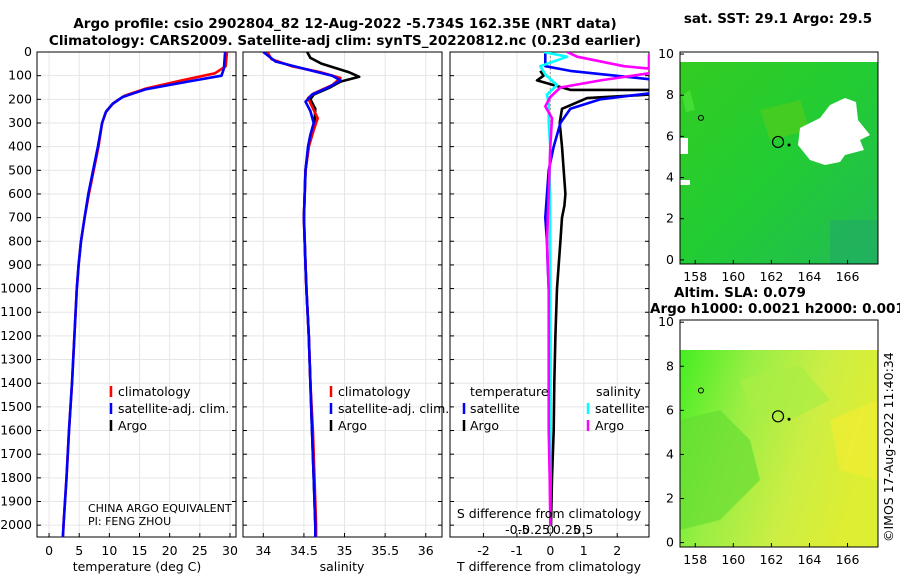  What do you see at coordinates (607, 61) in the screenshot?
I see `series-line-s-argo` at bounding box center [607, 61].